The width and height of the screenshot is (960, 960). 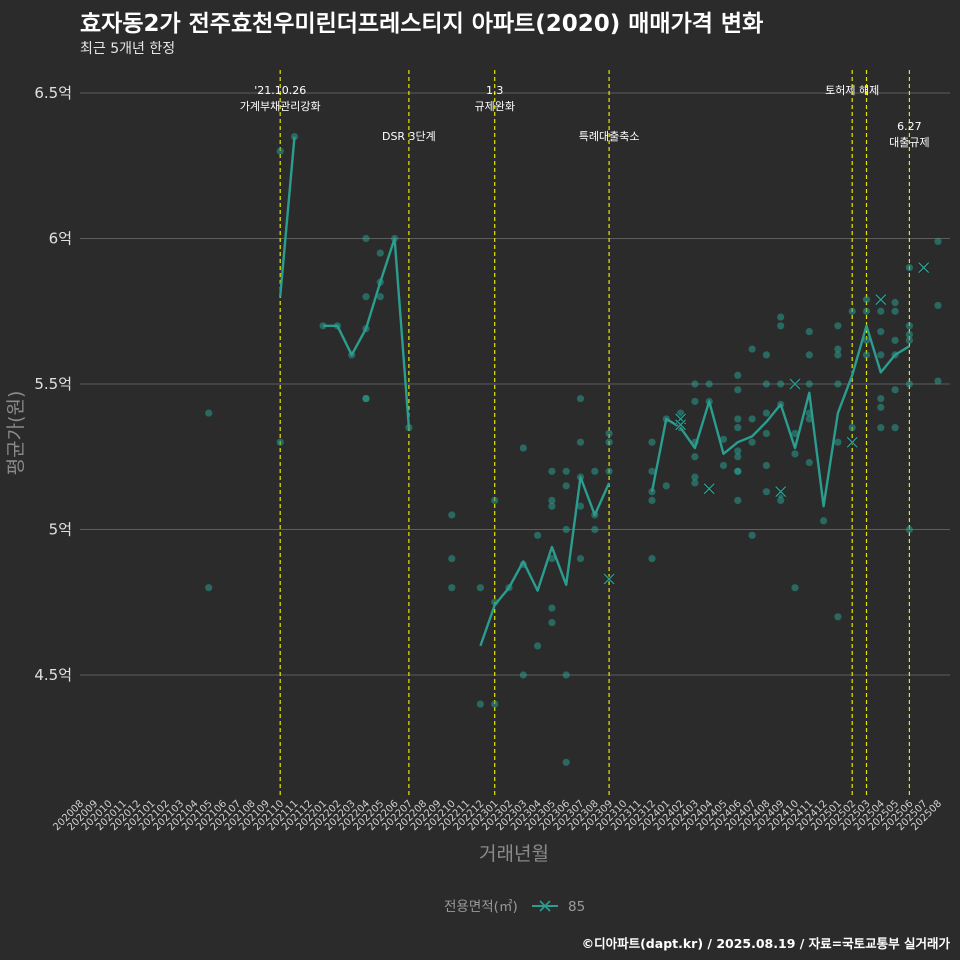 I want to click on page-subtitle: 최근 5개년 한정, so click(x=128, y=49).